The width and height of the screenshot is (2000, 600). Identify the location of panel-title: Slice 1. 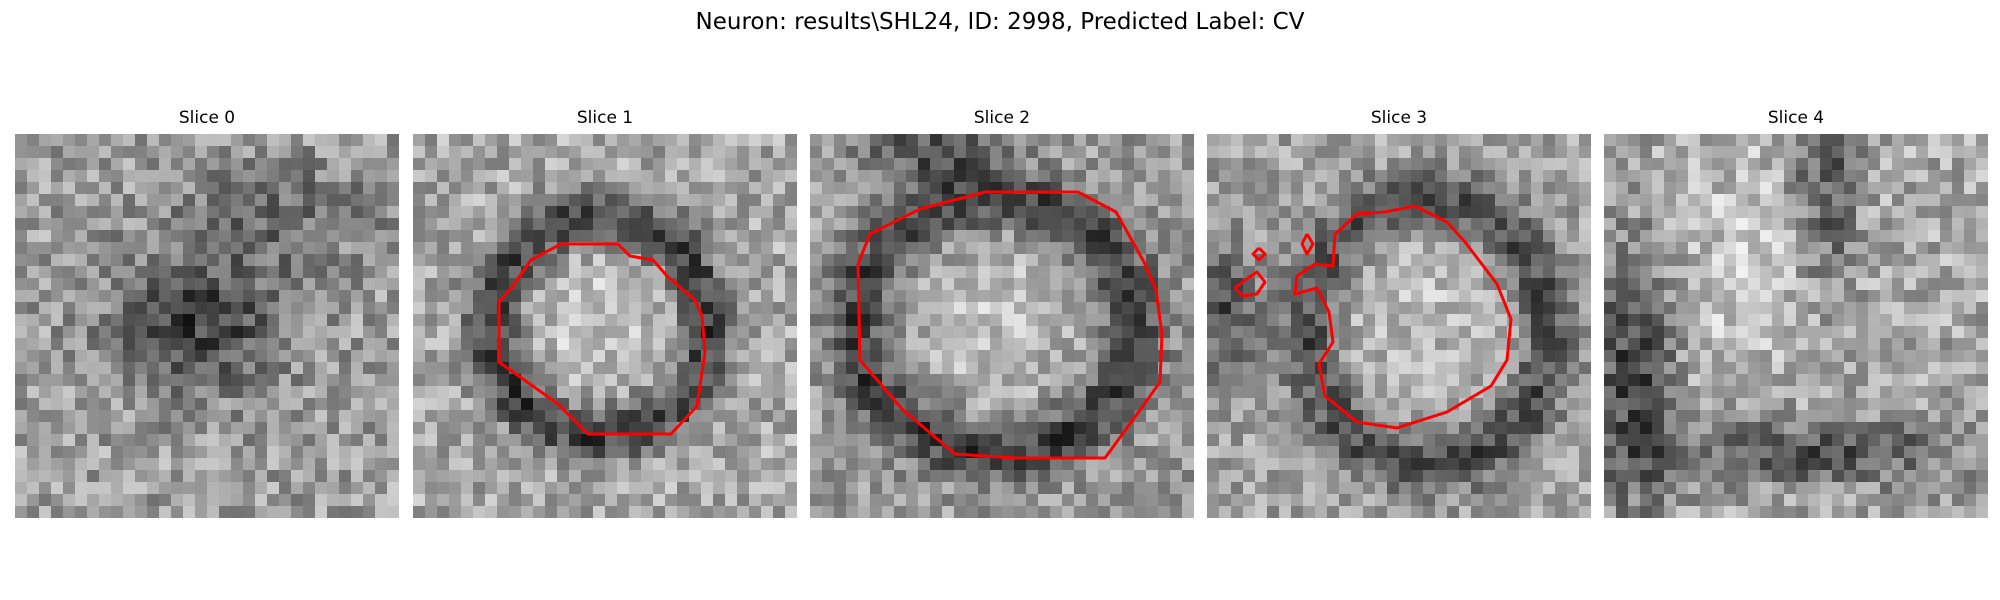
(605, 118).